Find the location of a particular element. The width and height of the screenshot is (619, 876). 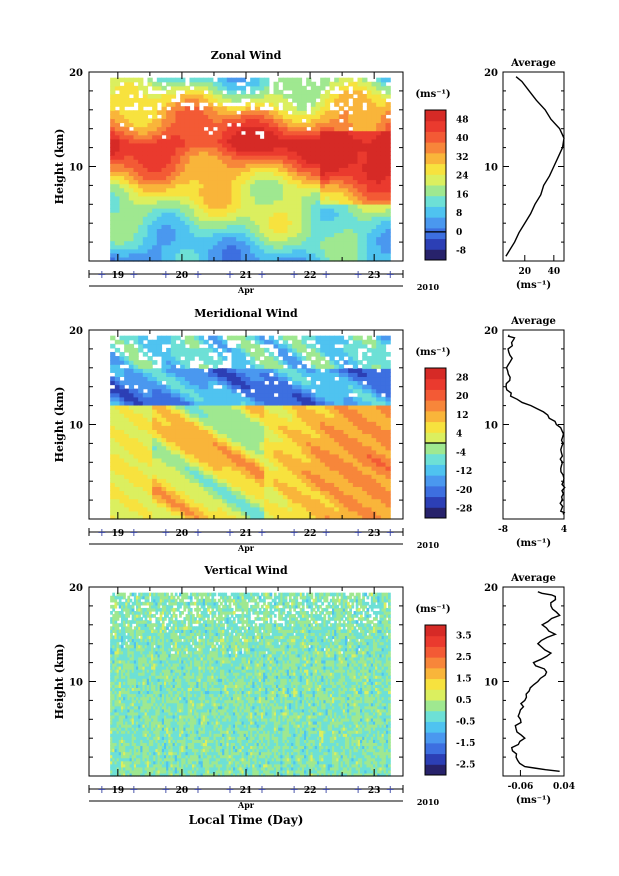

colorbar-tick-label: -8 is located at coordinates (461, 252).